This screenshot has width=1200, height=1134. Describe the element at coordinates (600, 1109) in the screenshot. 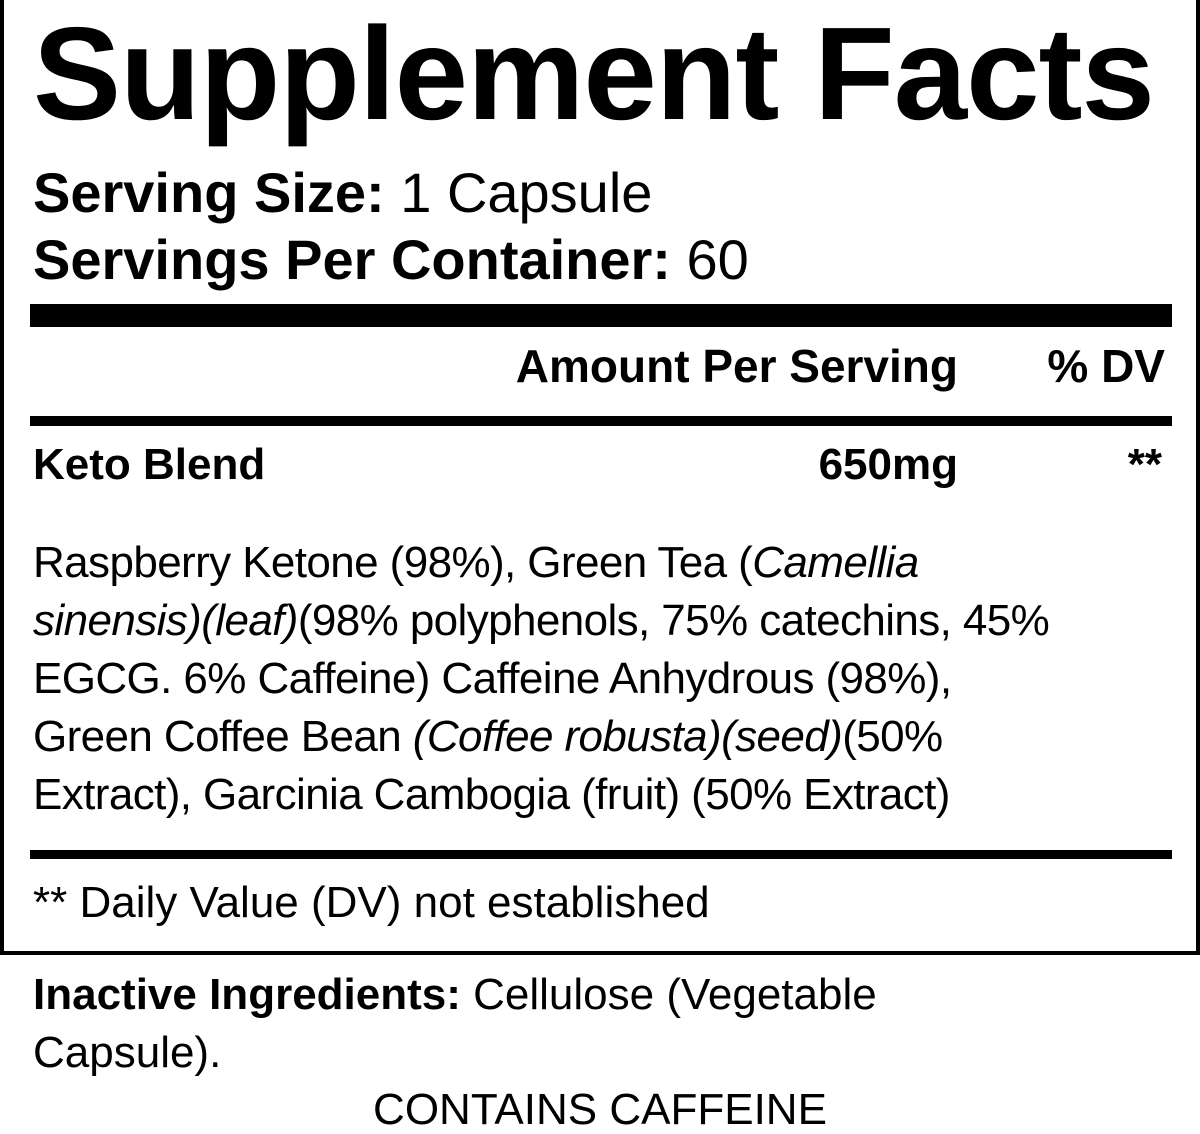

I see `caffeine-warning: CONTAINS CAFFEINE` at that location.